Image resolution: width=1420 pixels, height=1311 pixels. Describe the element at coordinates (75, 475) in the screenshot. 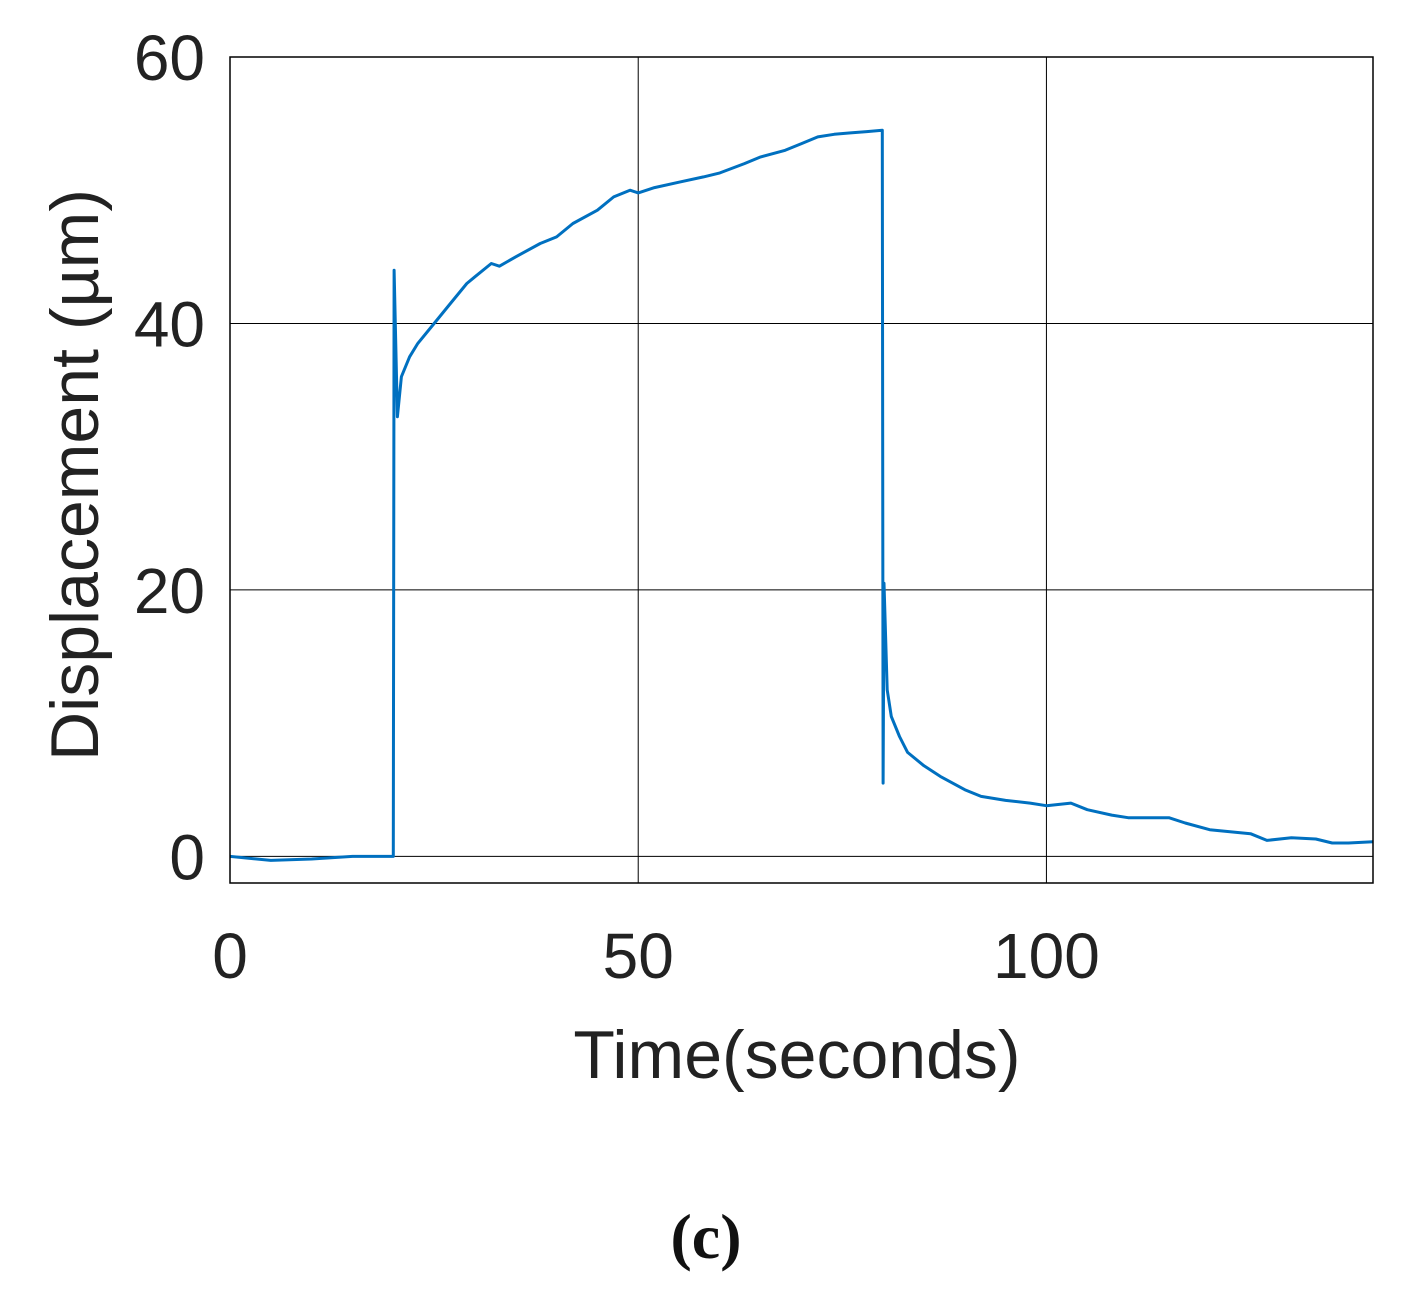

I see `y-axis-title: Displacement (µm)` at that location.